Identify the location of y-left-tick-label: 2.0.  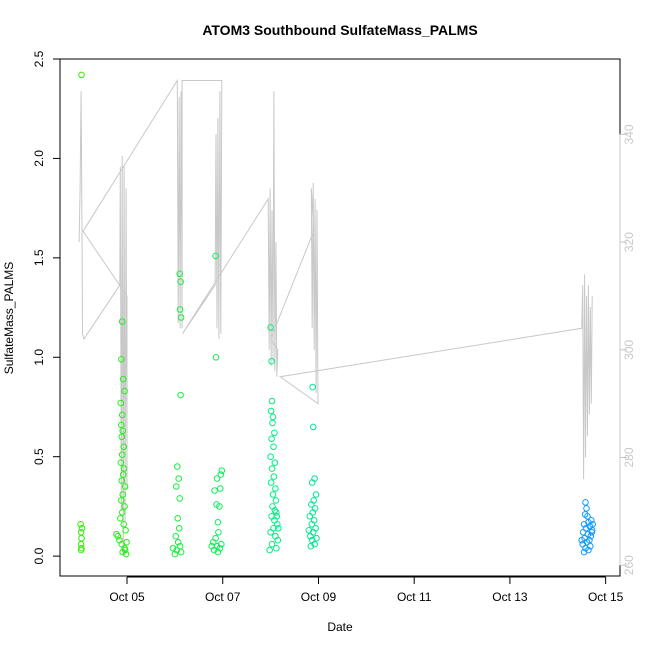
(39, 158).